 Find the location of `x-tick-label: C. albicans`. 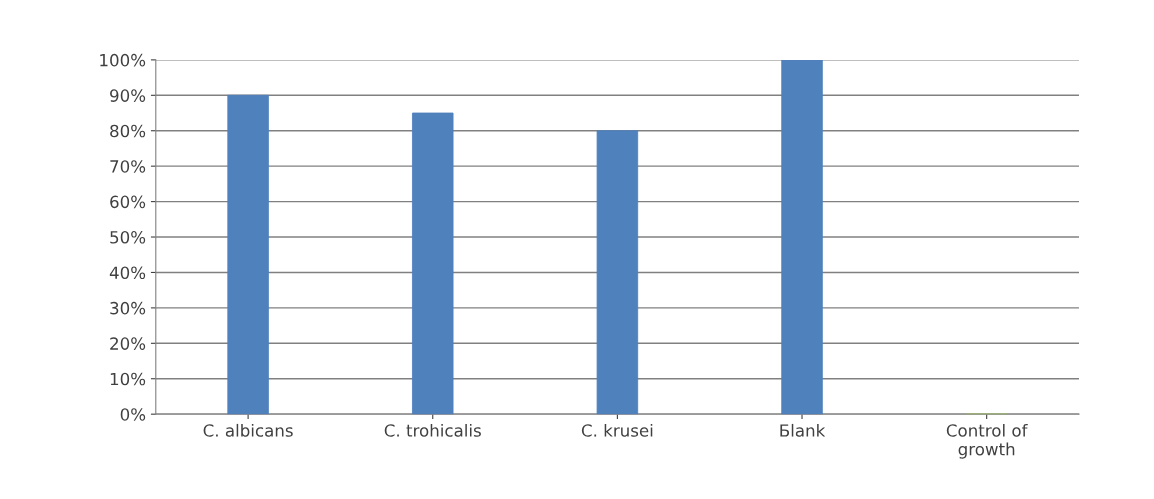

x-tick-label: C. albicans is located at coordinates (248, 430).